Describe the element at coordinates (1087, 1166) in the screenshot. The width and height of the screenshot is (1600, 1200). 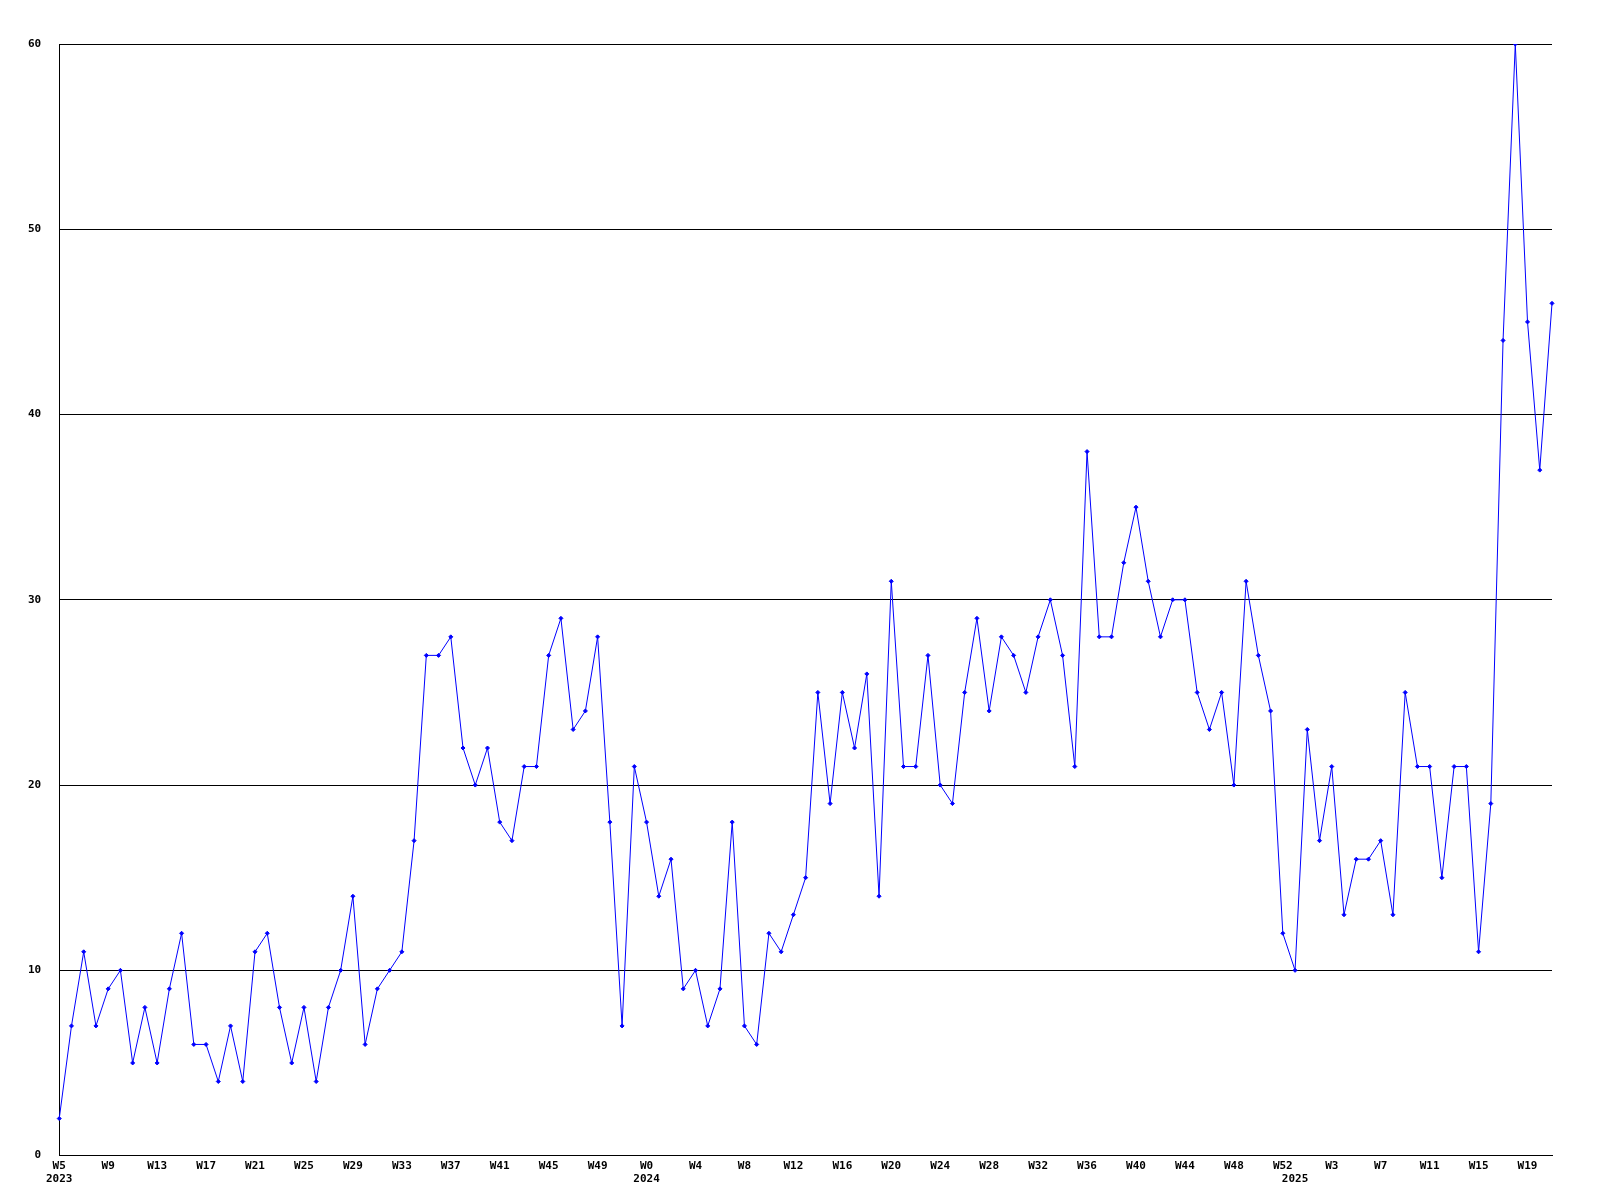
I see `x-tick-label: W36` at that location.